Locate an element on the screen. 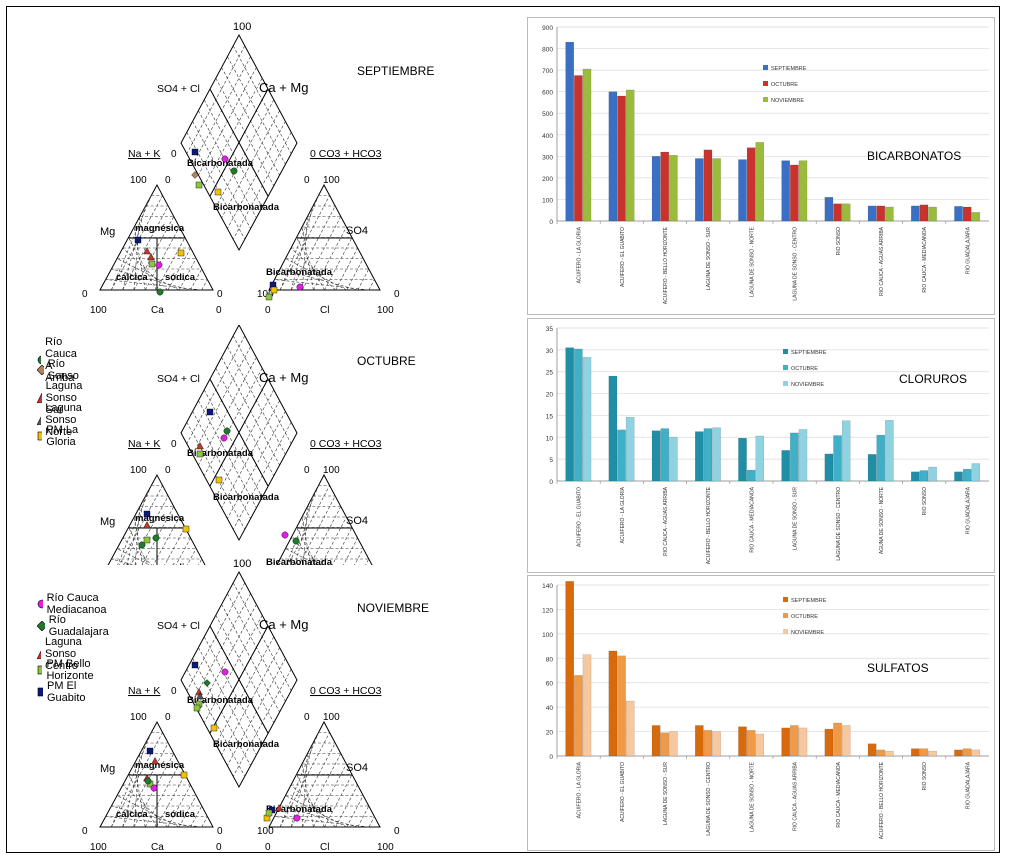 This screenshot has height=859, width=1010. legend-label: PM La Gloria is located at coordinates (62, 436).